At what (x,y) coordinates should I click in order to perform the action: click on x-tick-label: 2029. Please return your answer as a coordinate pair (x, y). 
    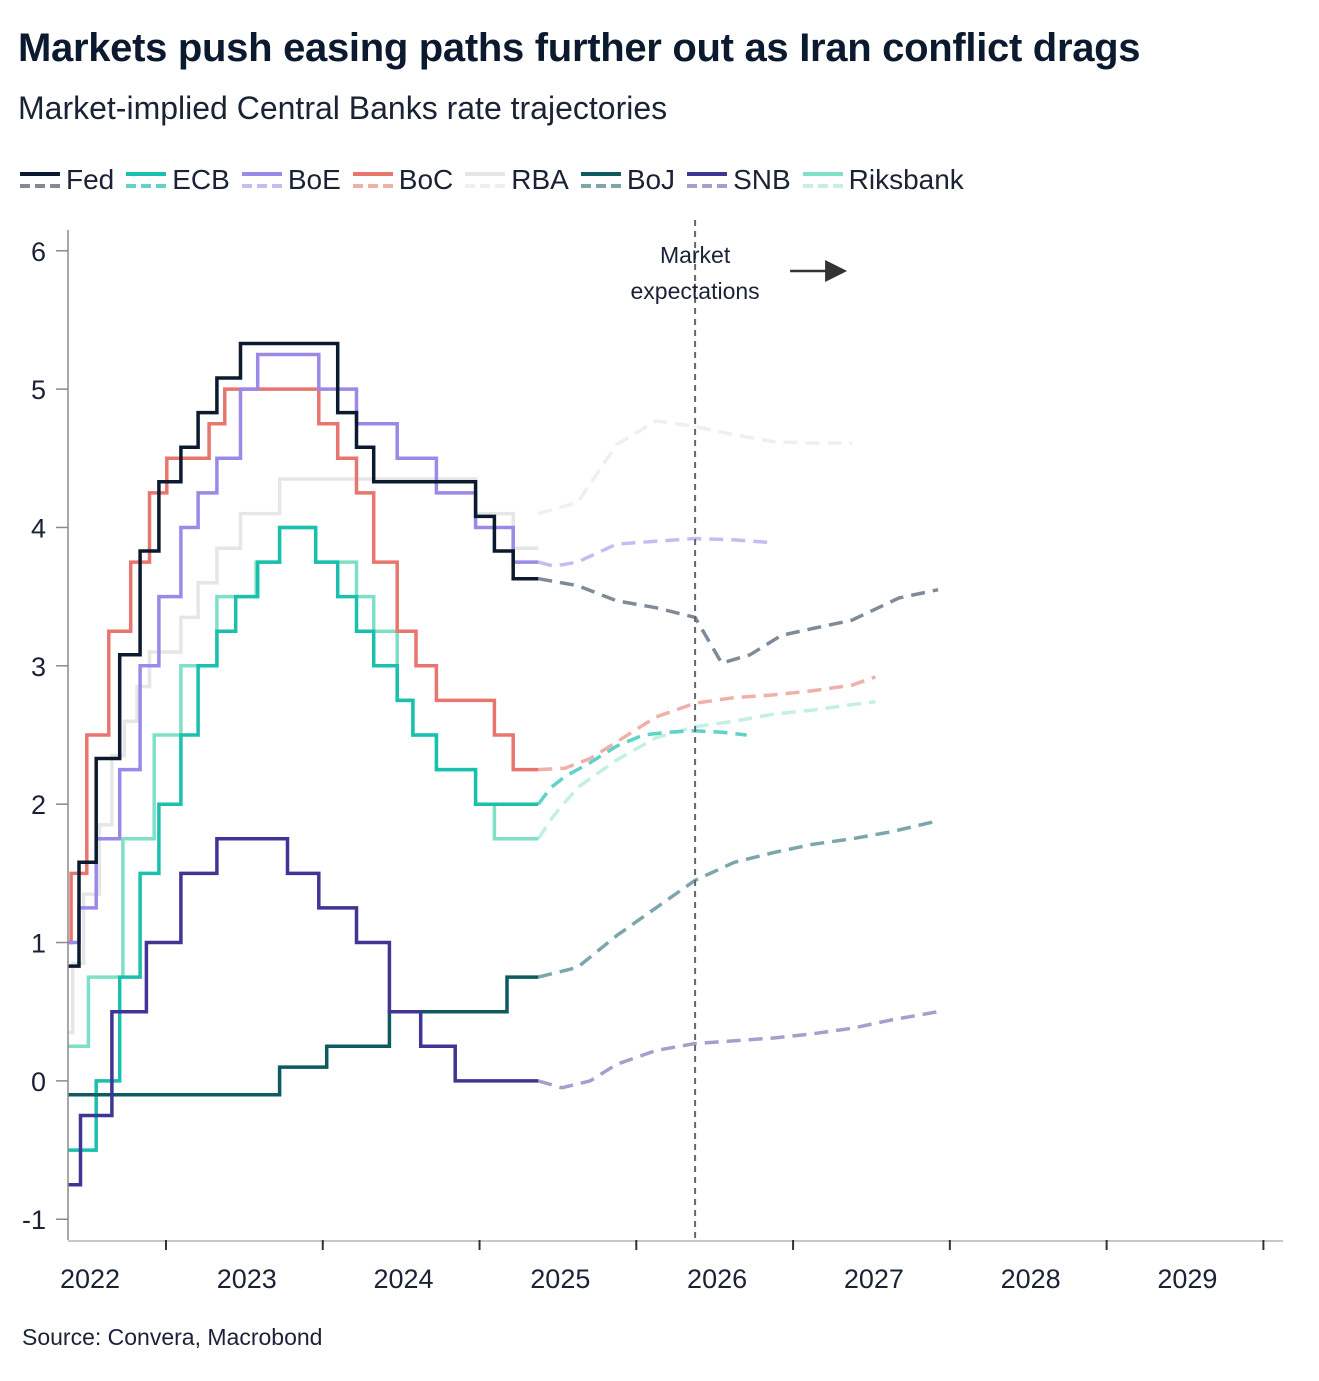
    Looking at the image, I should click on (1187, 1279).